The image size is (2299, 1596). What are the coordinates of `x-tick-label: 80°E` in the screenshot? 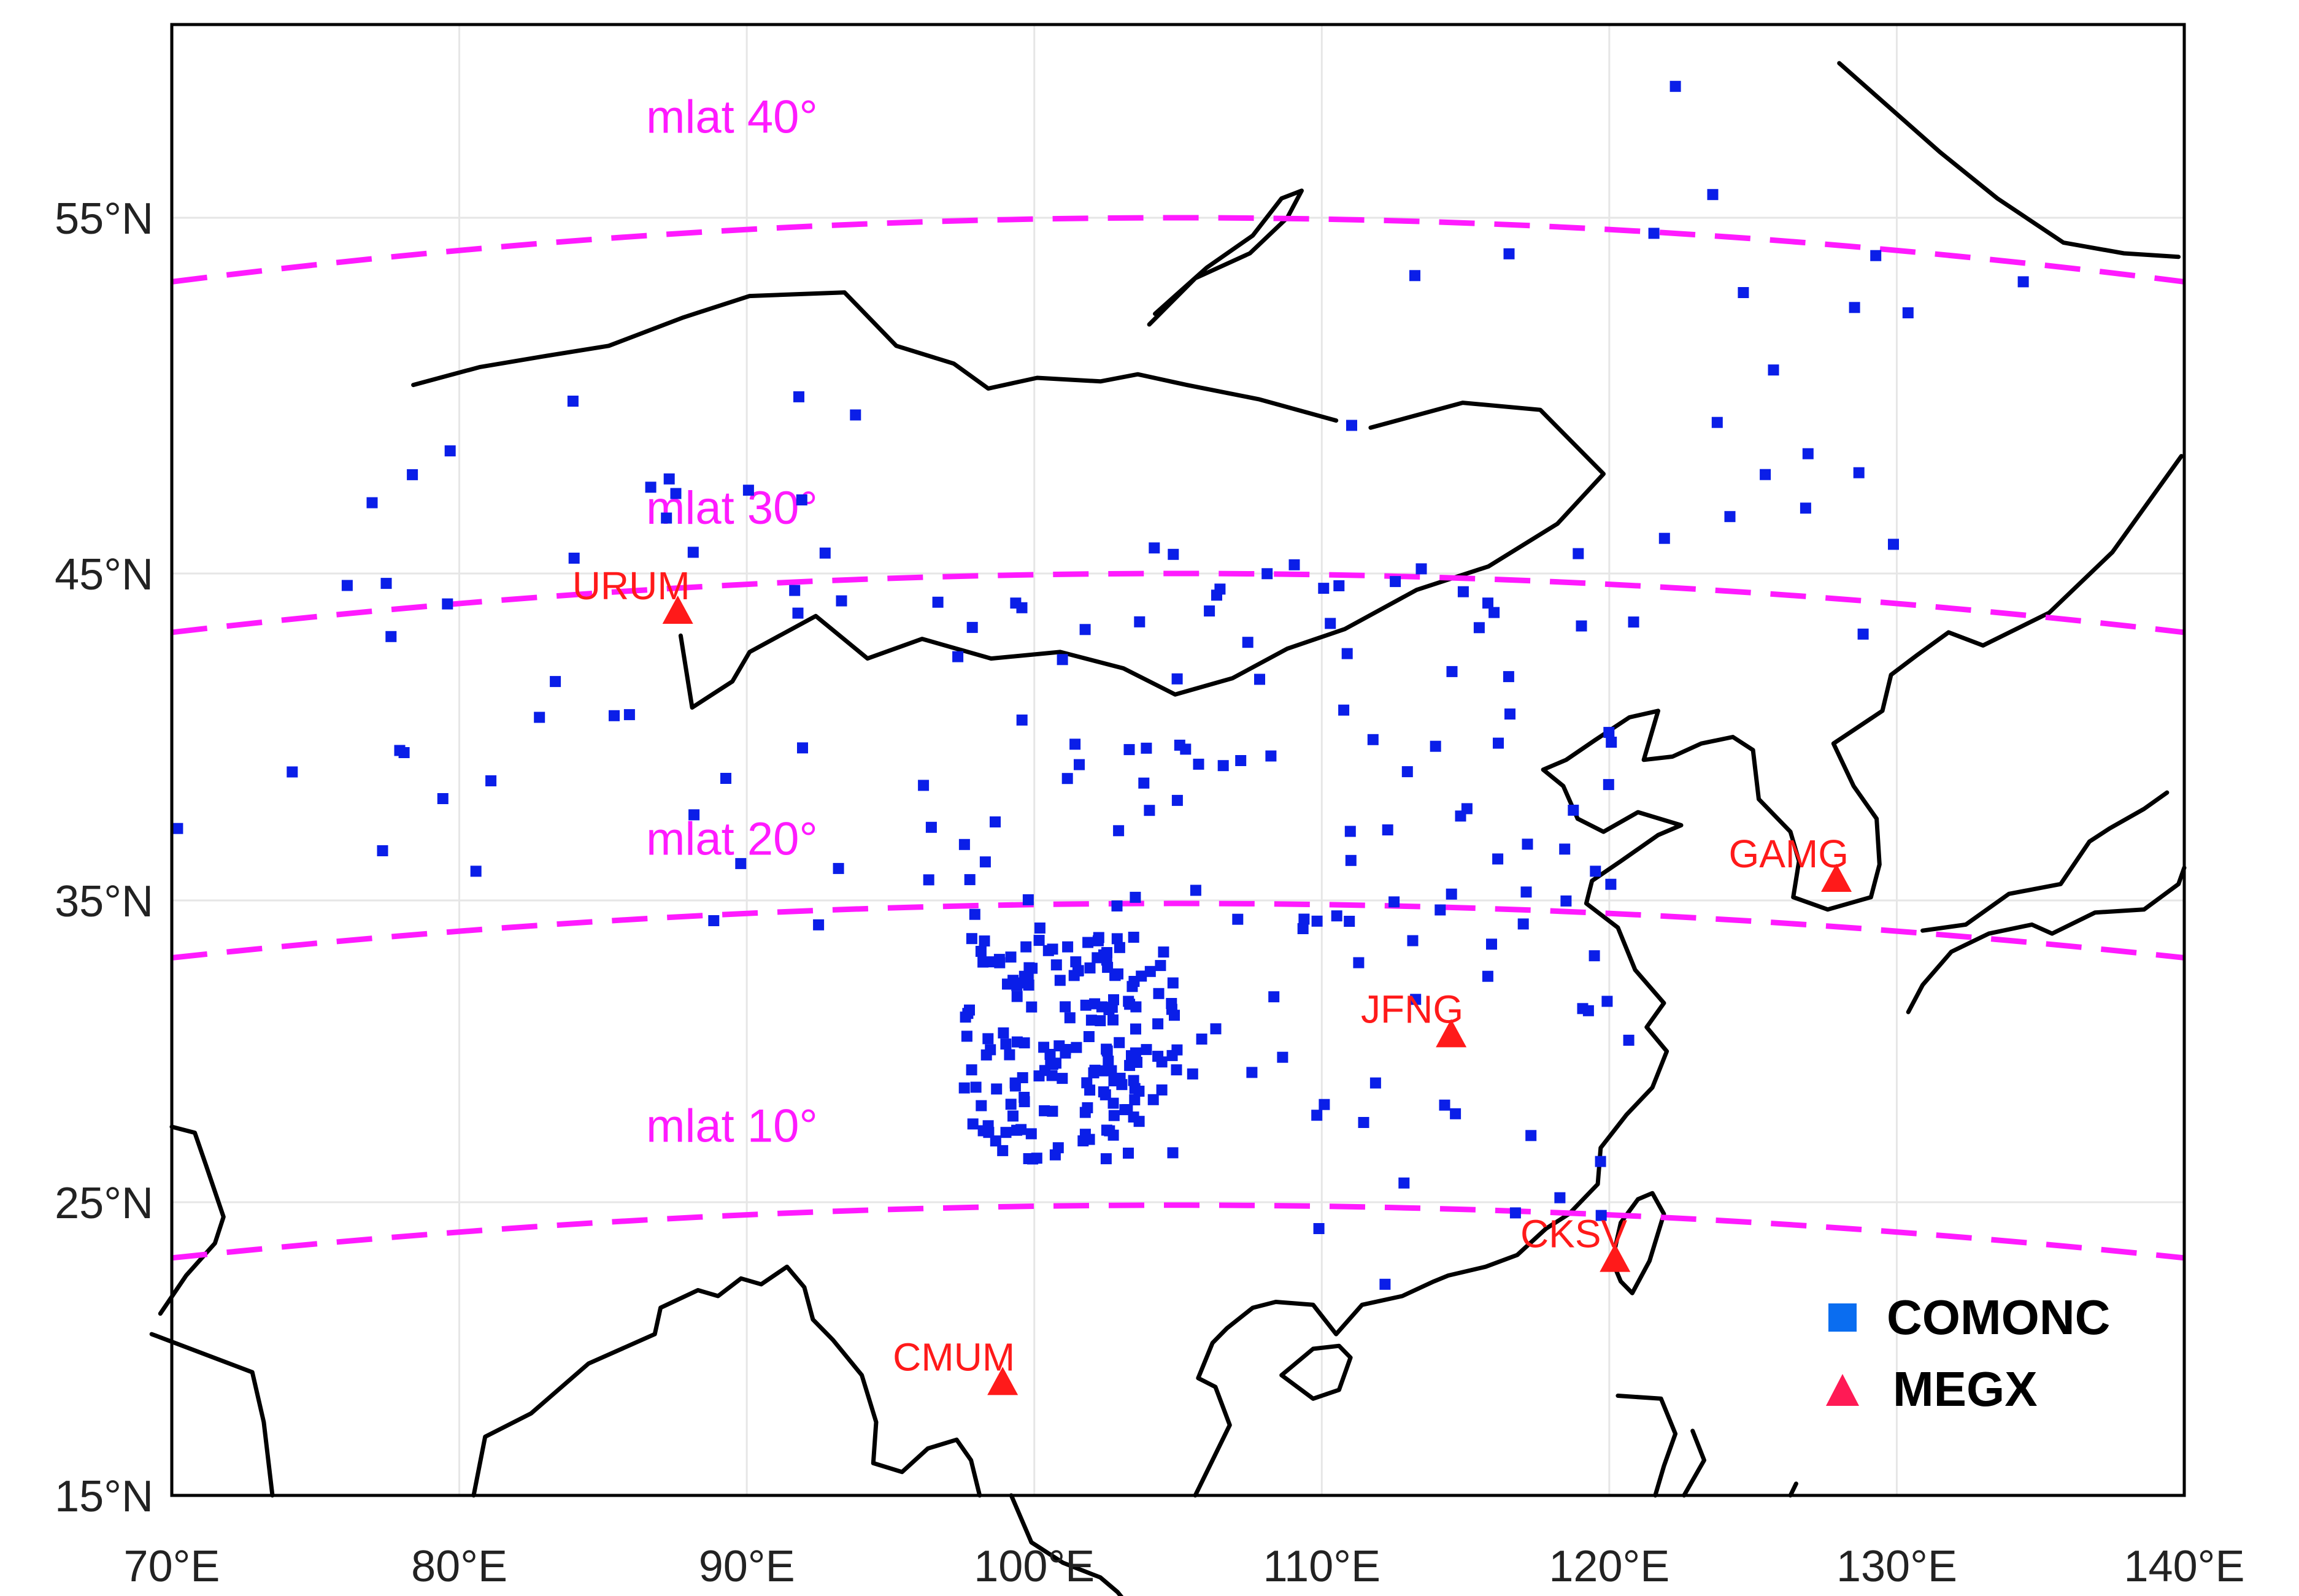 It's located at (459, 1566).